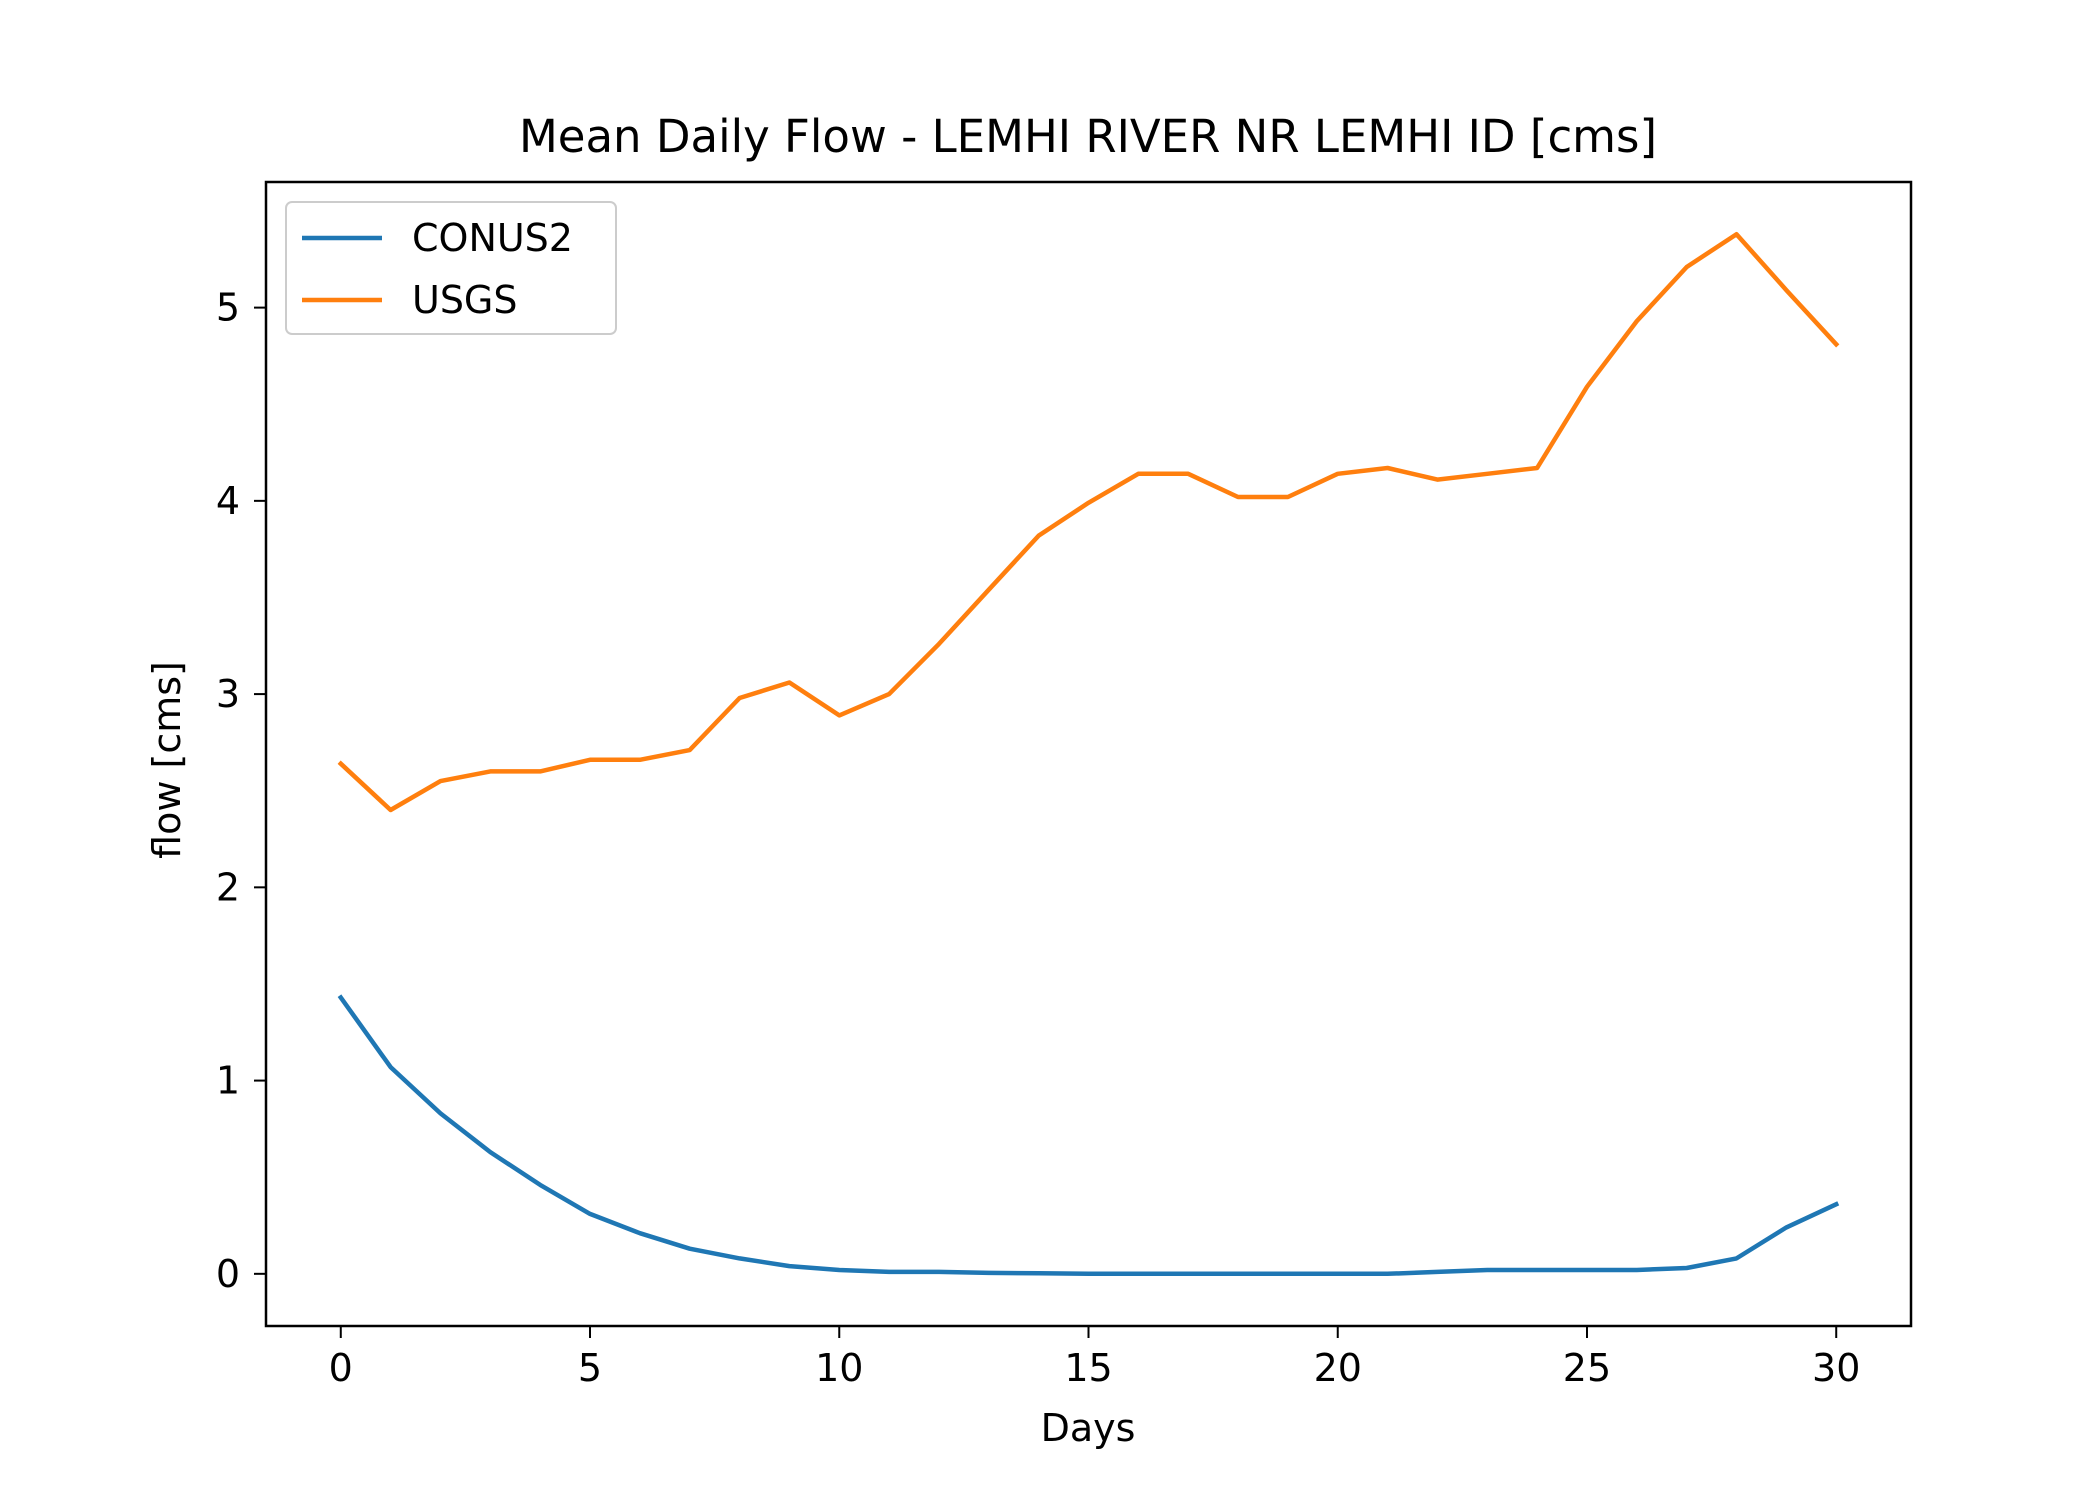 The width and height of the screenshot is (2100, 1500). What do you see at coordinates (465, 300) in the screenshot?
I see `legend-label-usgs: USGS` at bounding box center [465, 300].